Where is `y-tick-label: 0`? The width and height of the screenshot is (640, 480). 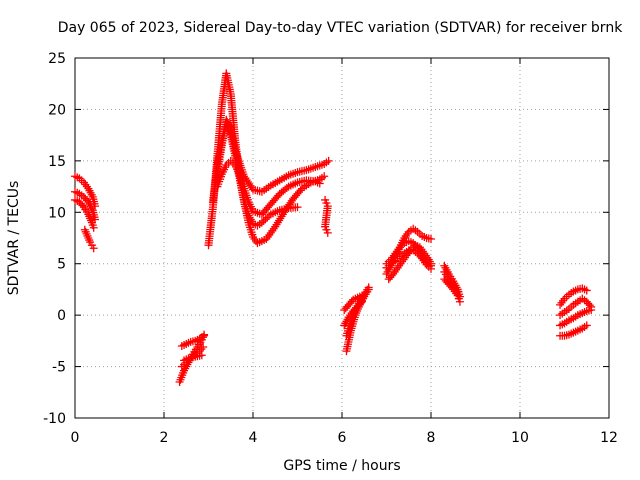
y-tick-label: 0 is located at coordinates (61, 316).